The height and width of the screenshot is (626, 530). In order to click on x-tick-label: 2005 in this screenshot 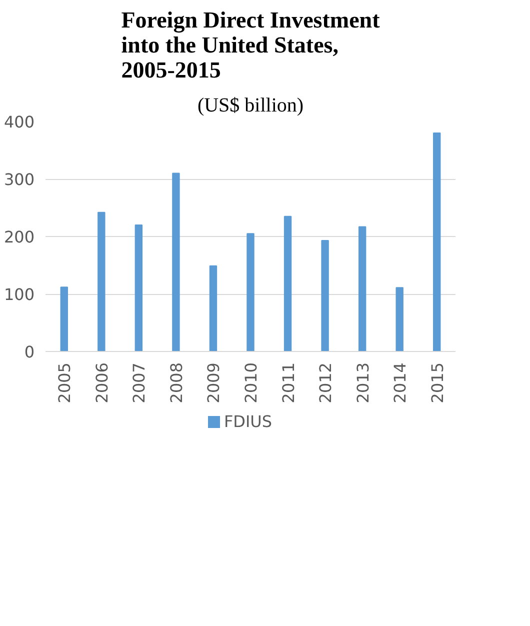, I will do `click(64, 383)`.